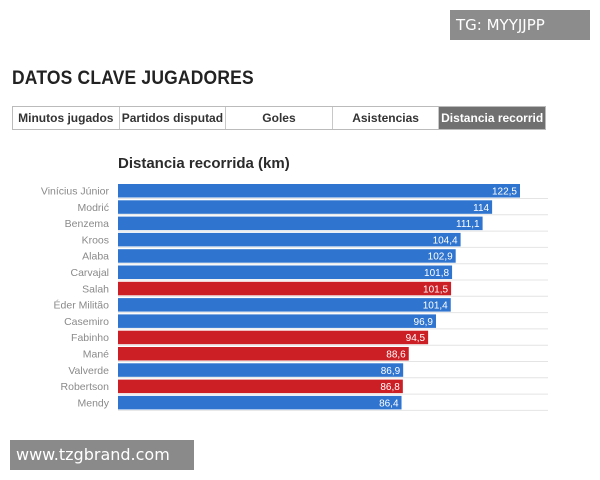  What do you see at coordinates (102, 455) in the screenshot?
I see `watermark-bottom: www.tzgbrand.com` at bounding box center [102, 455].